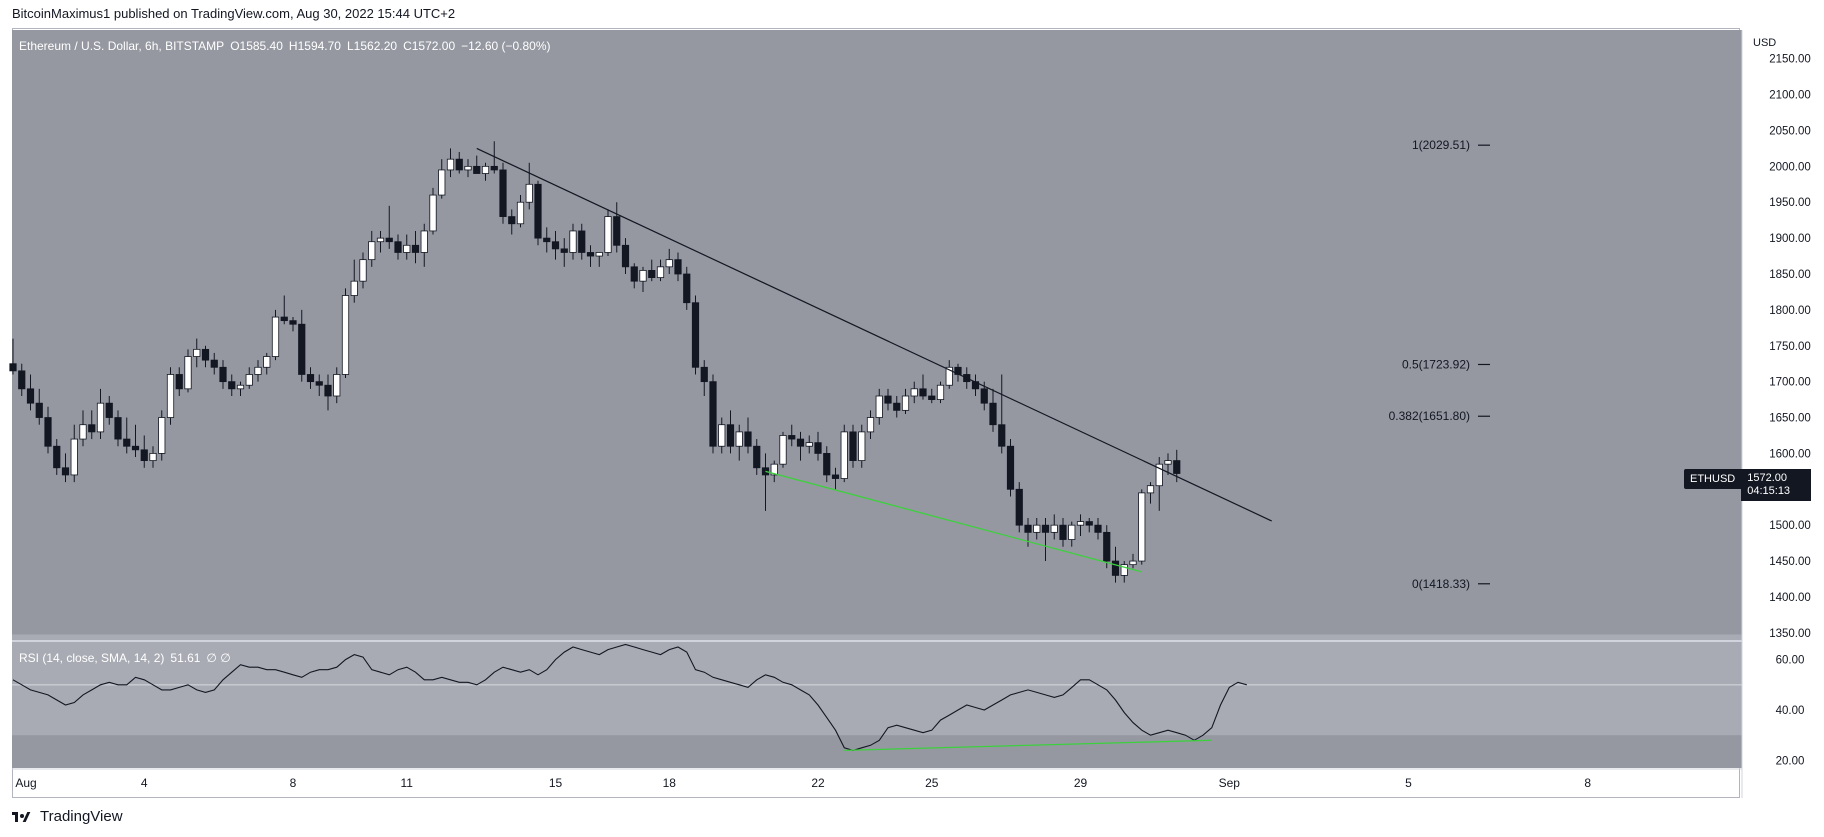 This screenshot has height=837, width=1824. I want to click on symbol-title: Ethereum / U.S. Dollar, 6h, BITSTAMP, so click(122, 46).